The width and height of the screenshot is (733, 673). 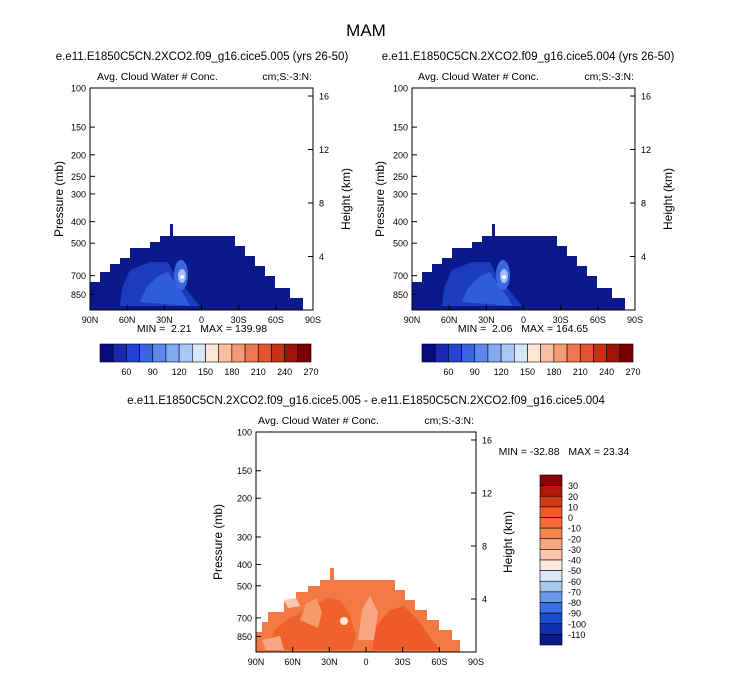 I want to click on panel-1-x-axis: 90N 60N 30N 0 30S 60S 90S, so click(x=201, y=315).